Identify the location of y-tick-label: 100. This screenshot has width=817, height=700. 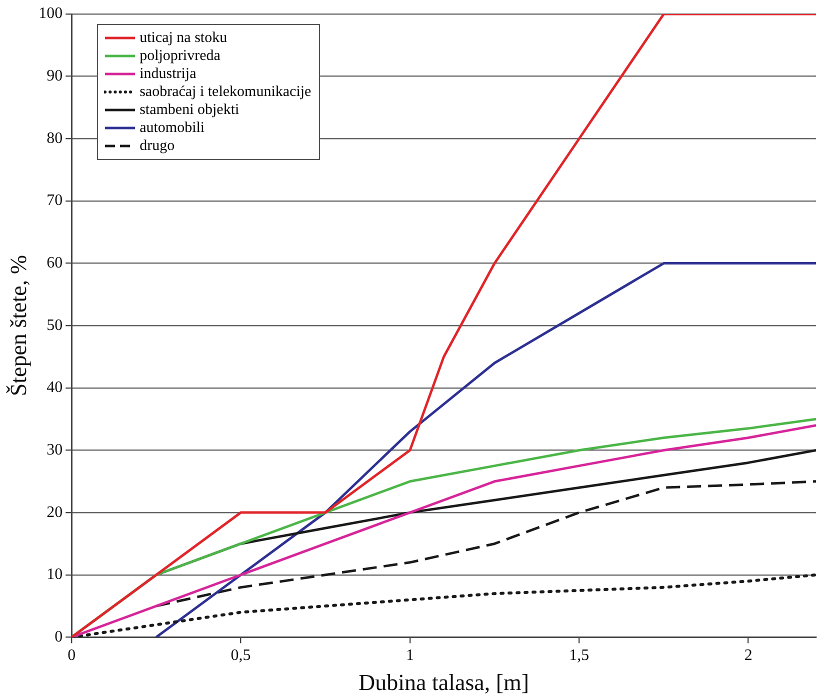
(50, 13).